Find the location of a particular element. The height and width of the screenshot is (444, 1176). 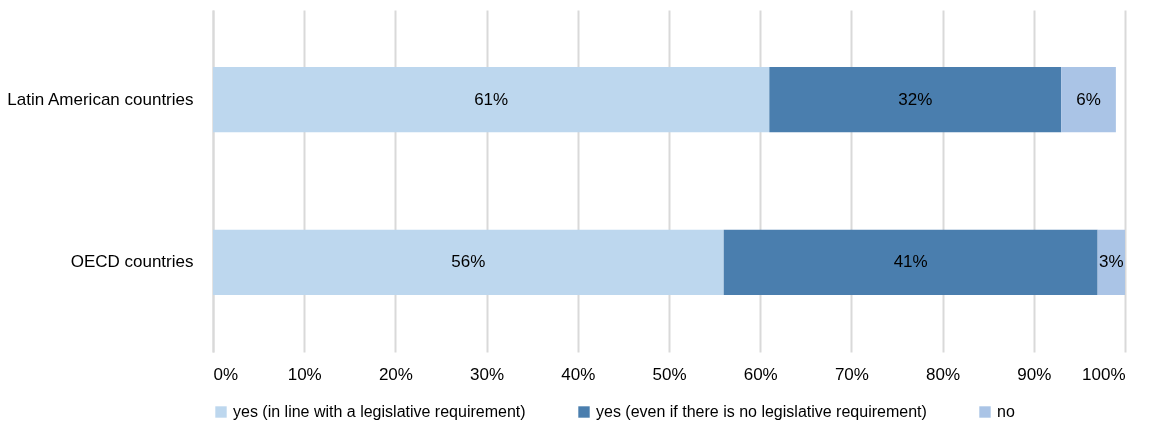

x-tick-label: 90% is located at coordinates (1034, 374).